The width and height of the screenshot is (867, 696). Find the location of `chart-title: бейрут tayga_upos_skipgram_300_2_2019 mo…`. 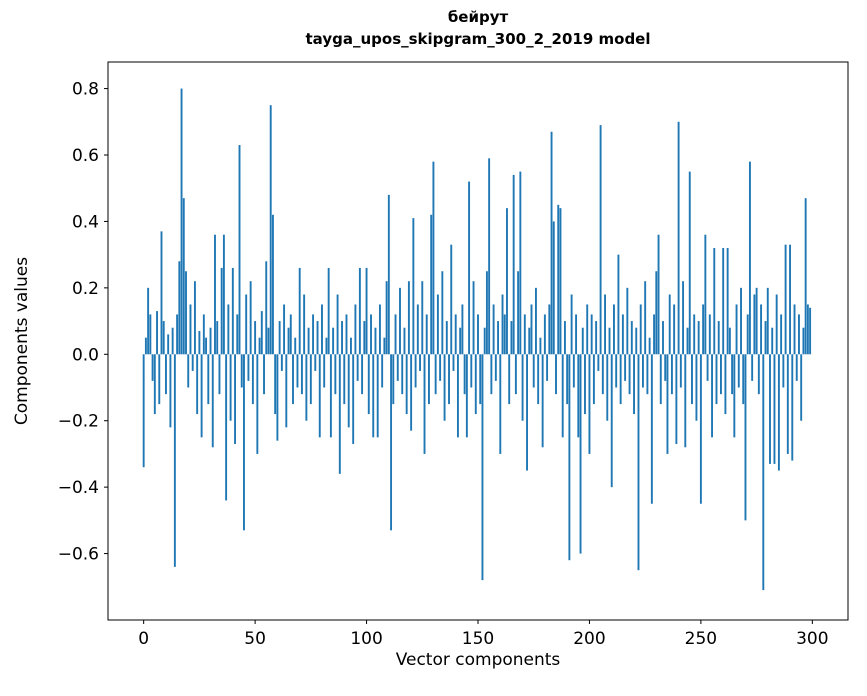

chart-title: бейрут tayga_upos_skipgram_300_2_2019 mo… is located at coordinates (478, 28).